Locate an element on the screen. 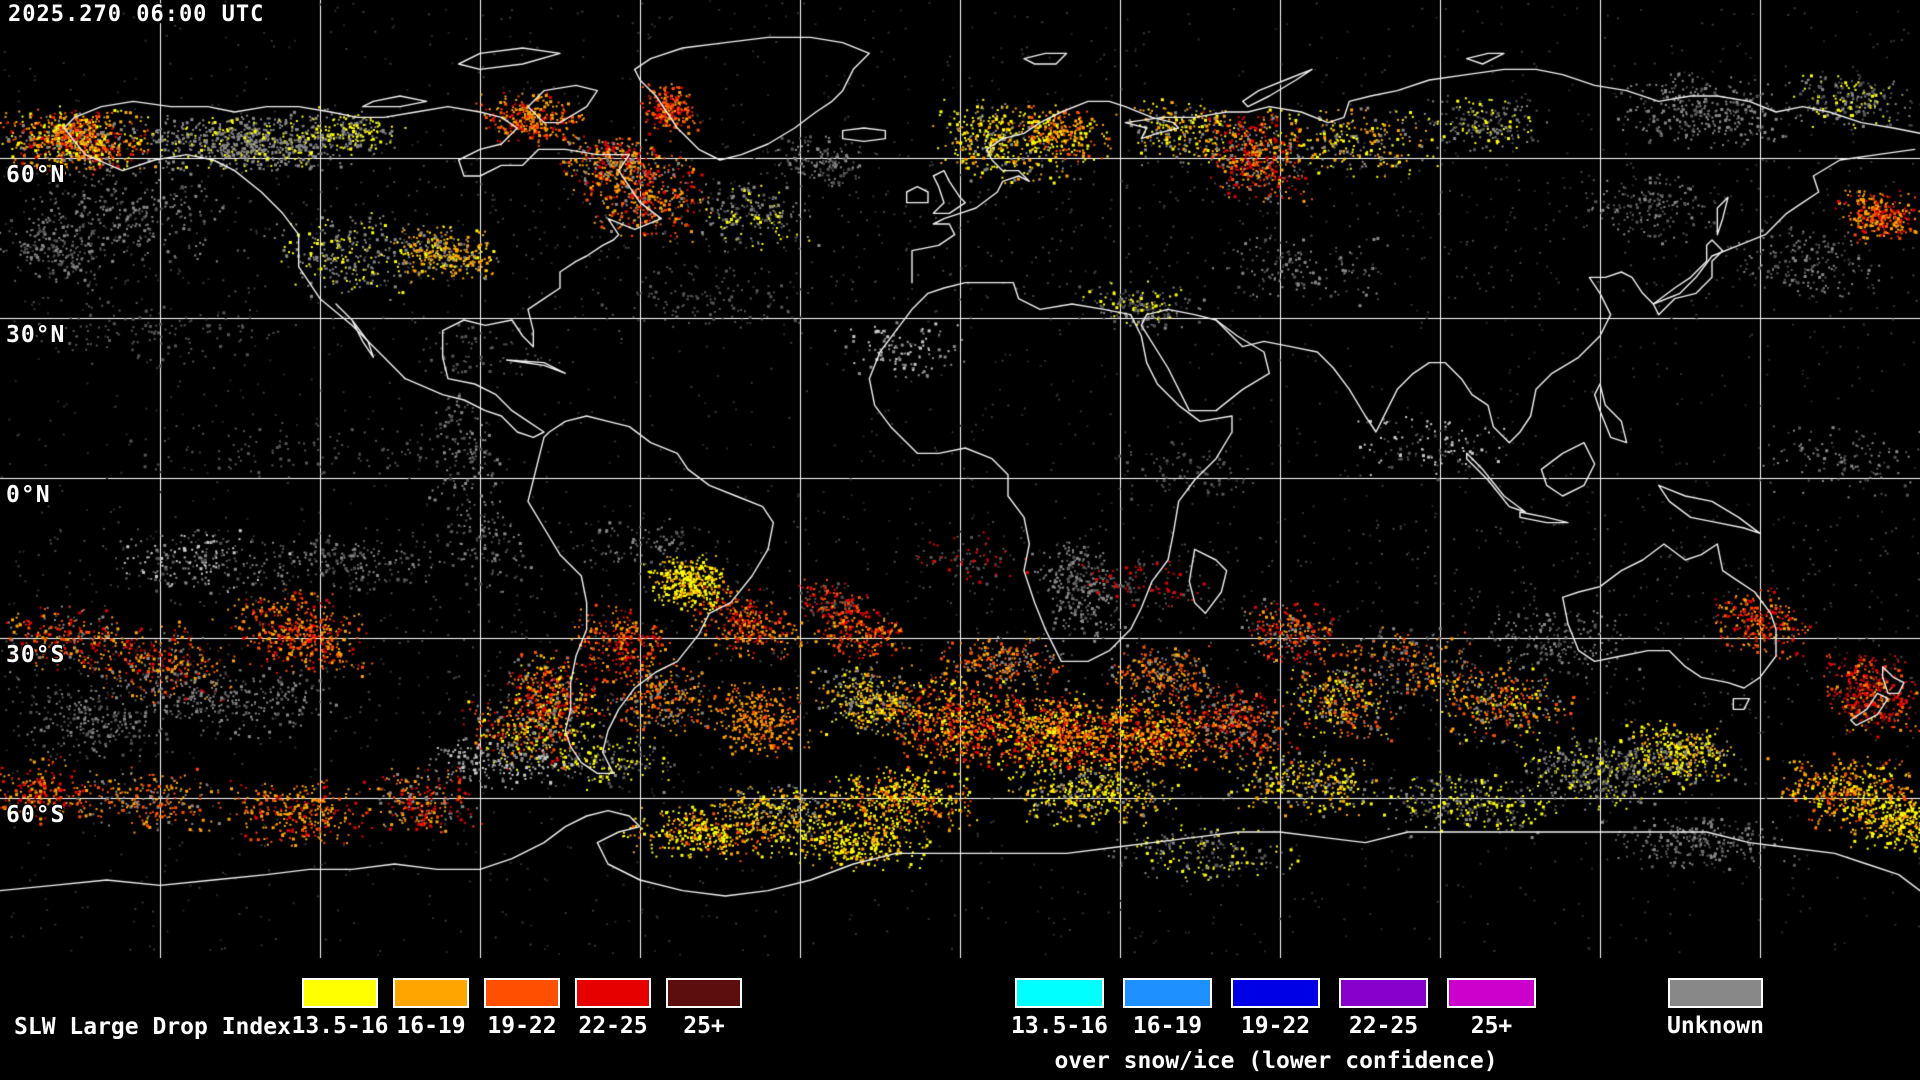  legend-standard-label: 22-25 is located at coordinates (613, 1026).